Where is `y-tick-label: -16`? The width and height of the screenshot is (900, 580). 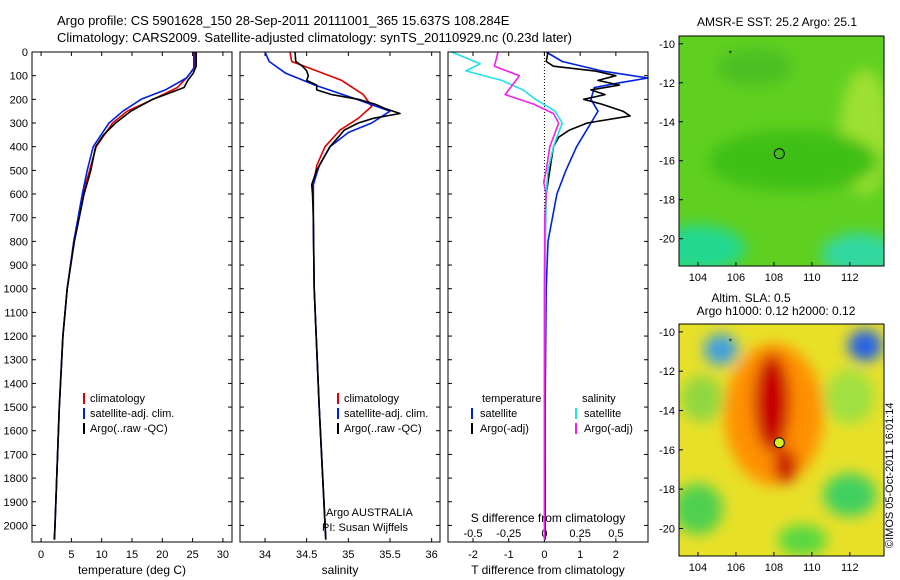 y-tick-label: -16 is located at coordinates (667, 451).